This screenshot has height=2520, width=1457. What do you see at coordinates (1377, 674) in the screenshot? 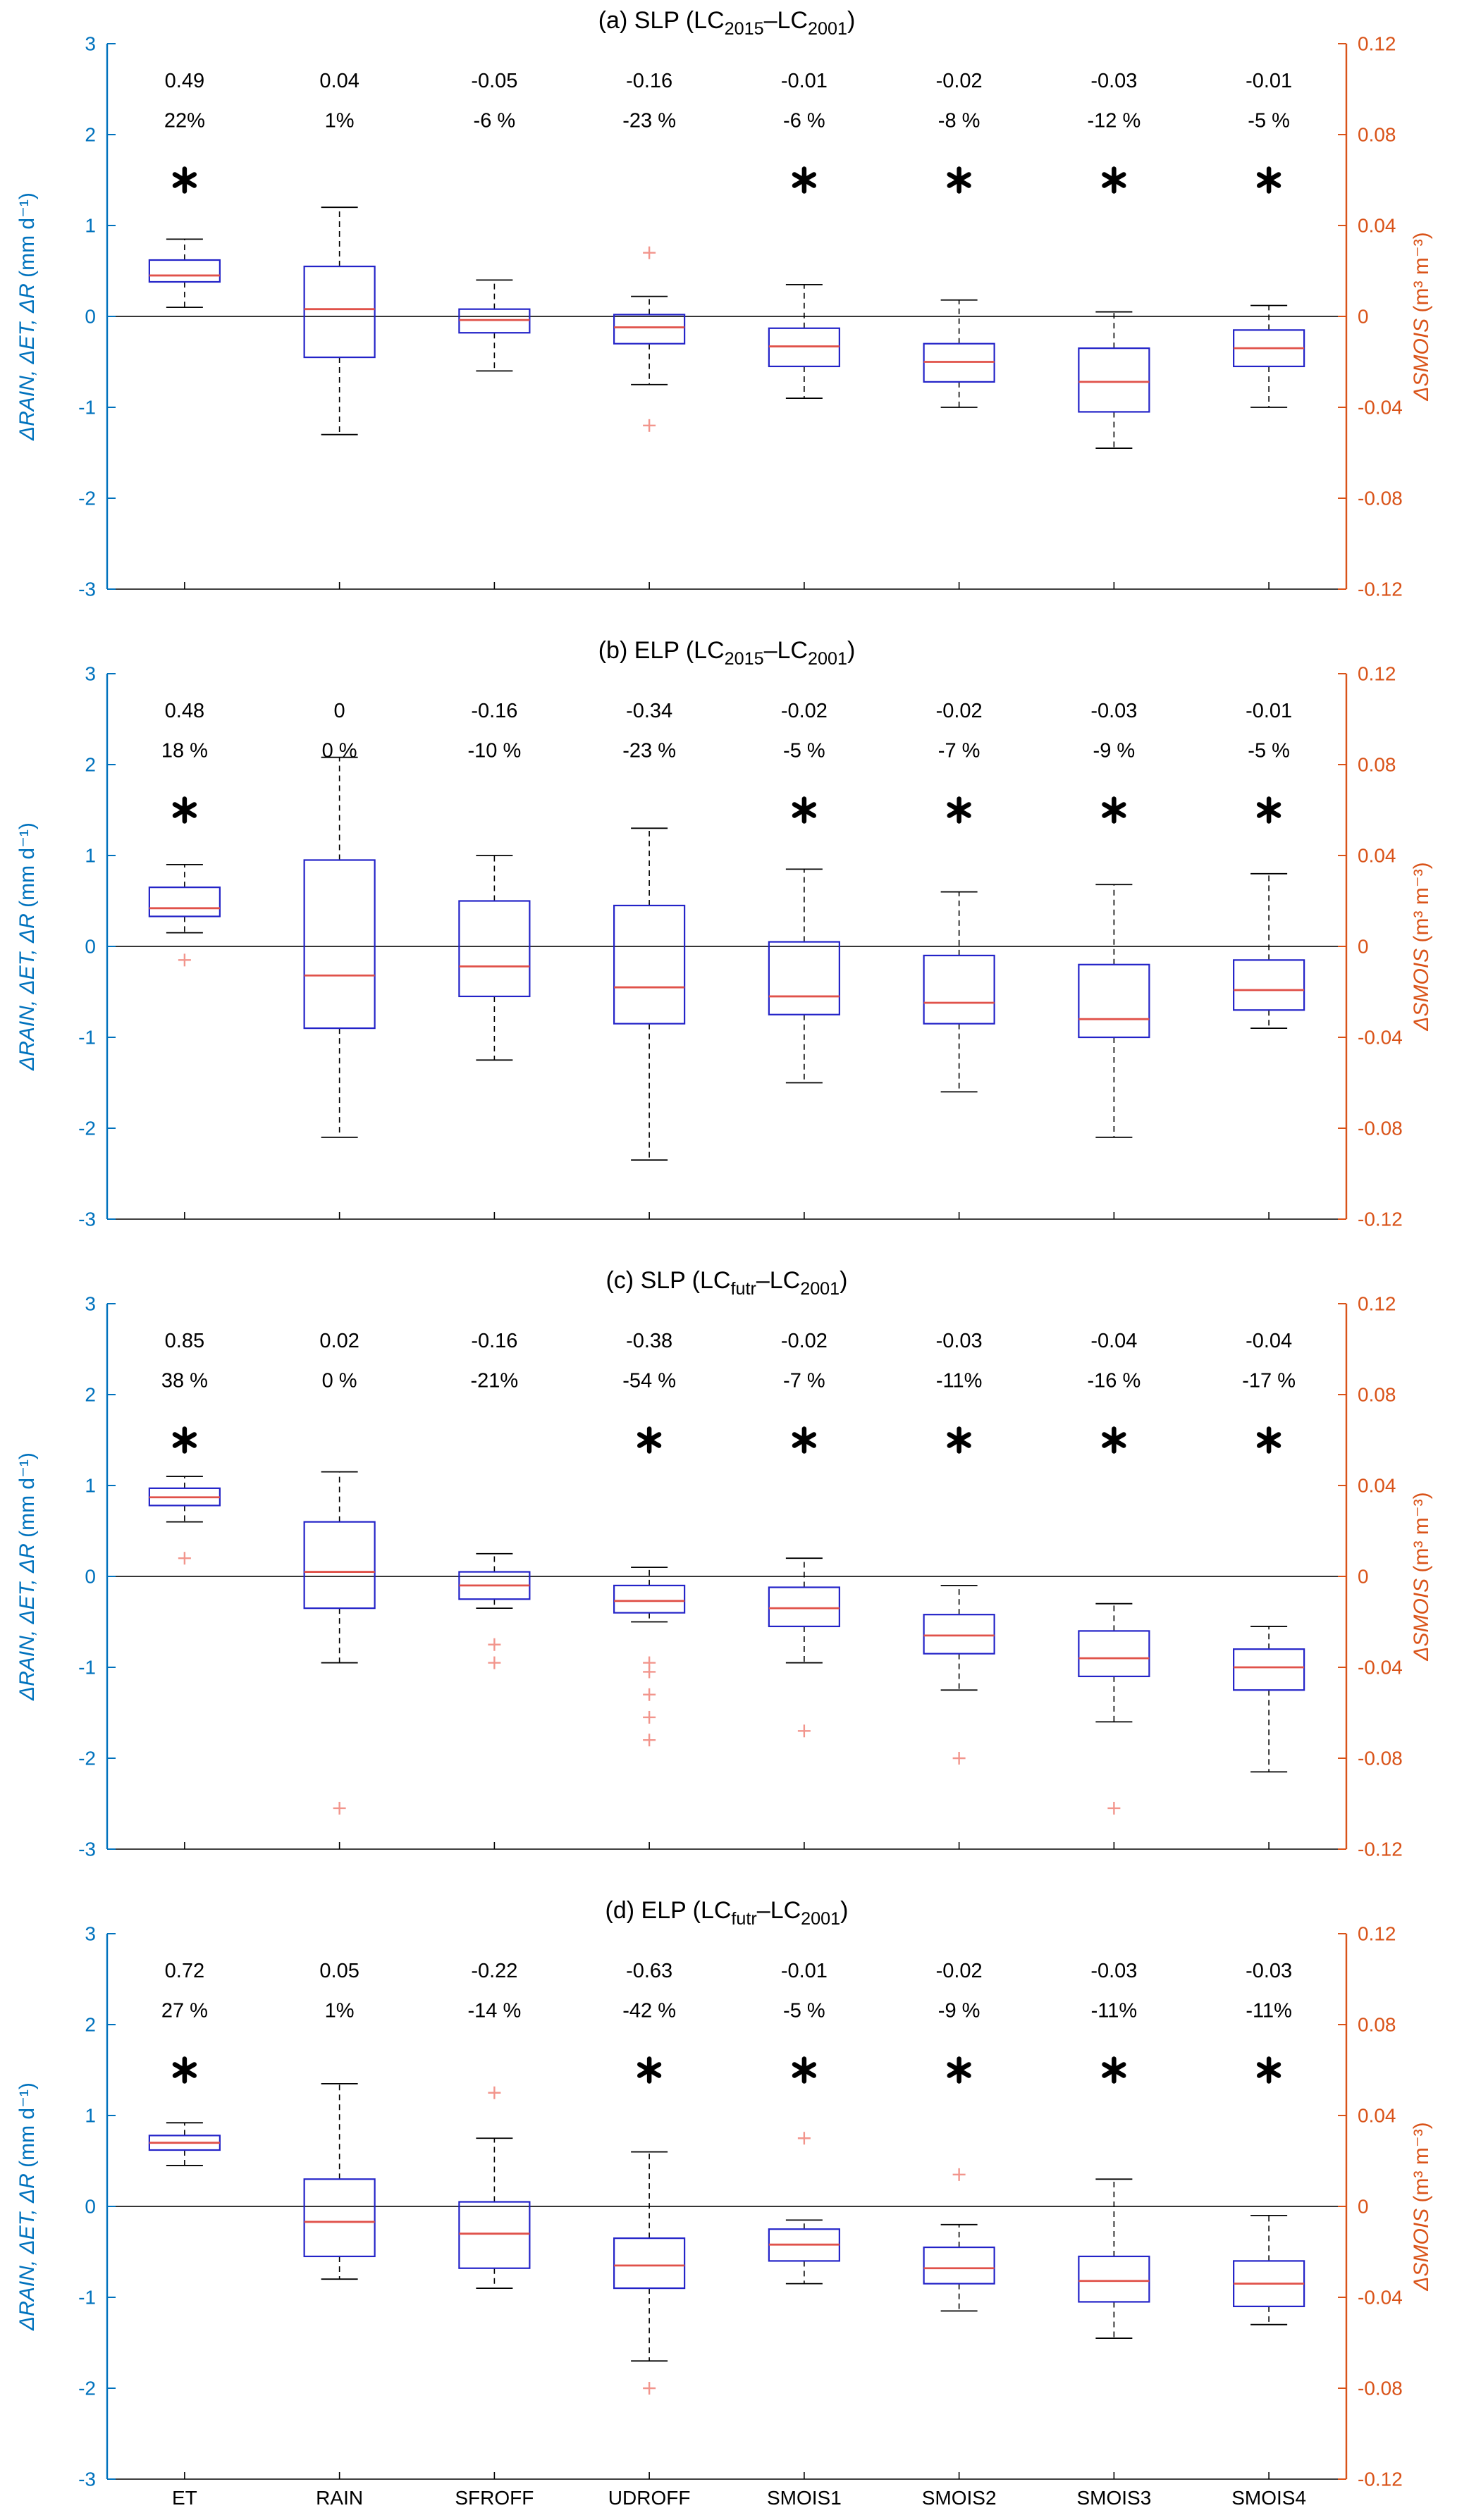
I see `right-tick-label: 0.12` at bounding box center [1377, 674].